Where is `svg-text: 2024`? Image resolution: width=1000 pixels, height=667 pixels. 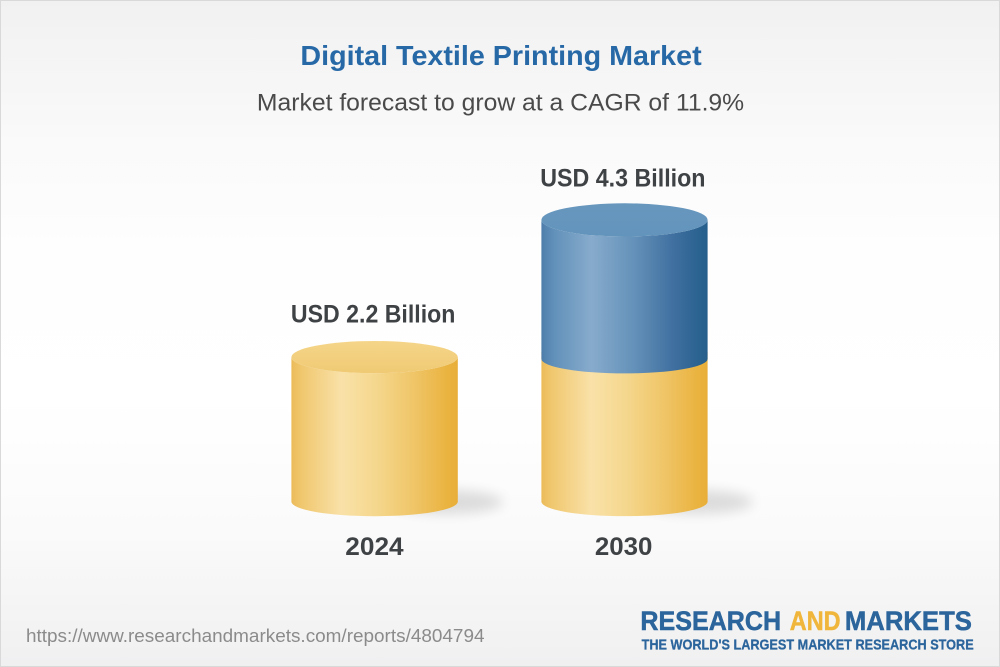
svg-text: 2024 is located at coordinates (374, 547).